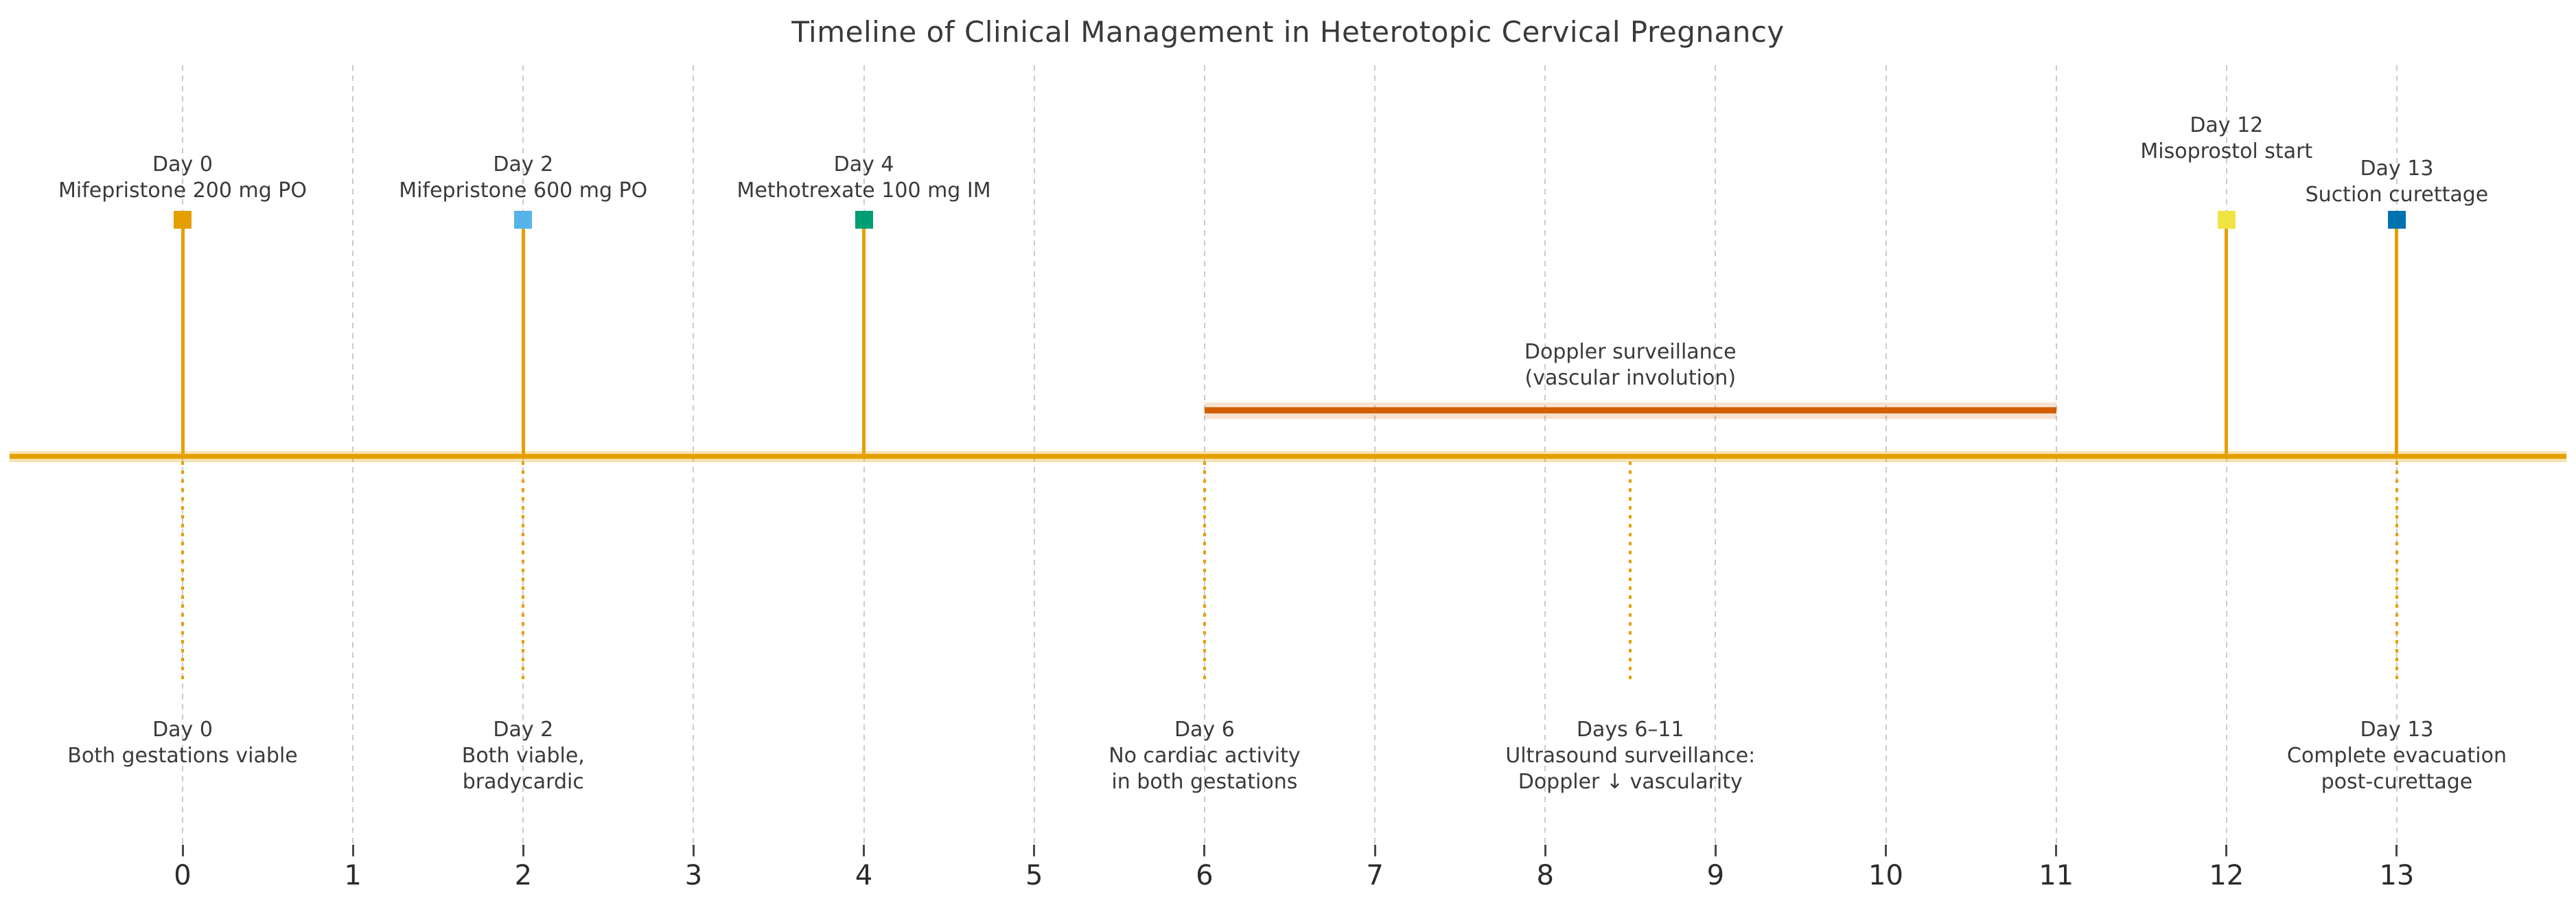 The width and height of the screenshot is (2576, 912). Describe the element at coordinates (353, 876) in the screenshot. I see `x-tick-label: 1` at that location.